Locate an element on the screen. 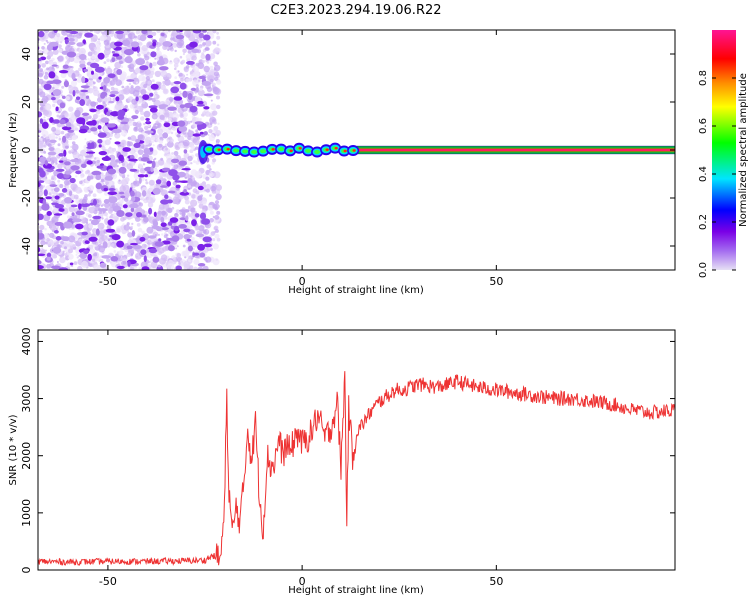 The height and width of the screenshot is (600, 750). signal-blob is located at coordinates (281, 149).